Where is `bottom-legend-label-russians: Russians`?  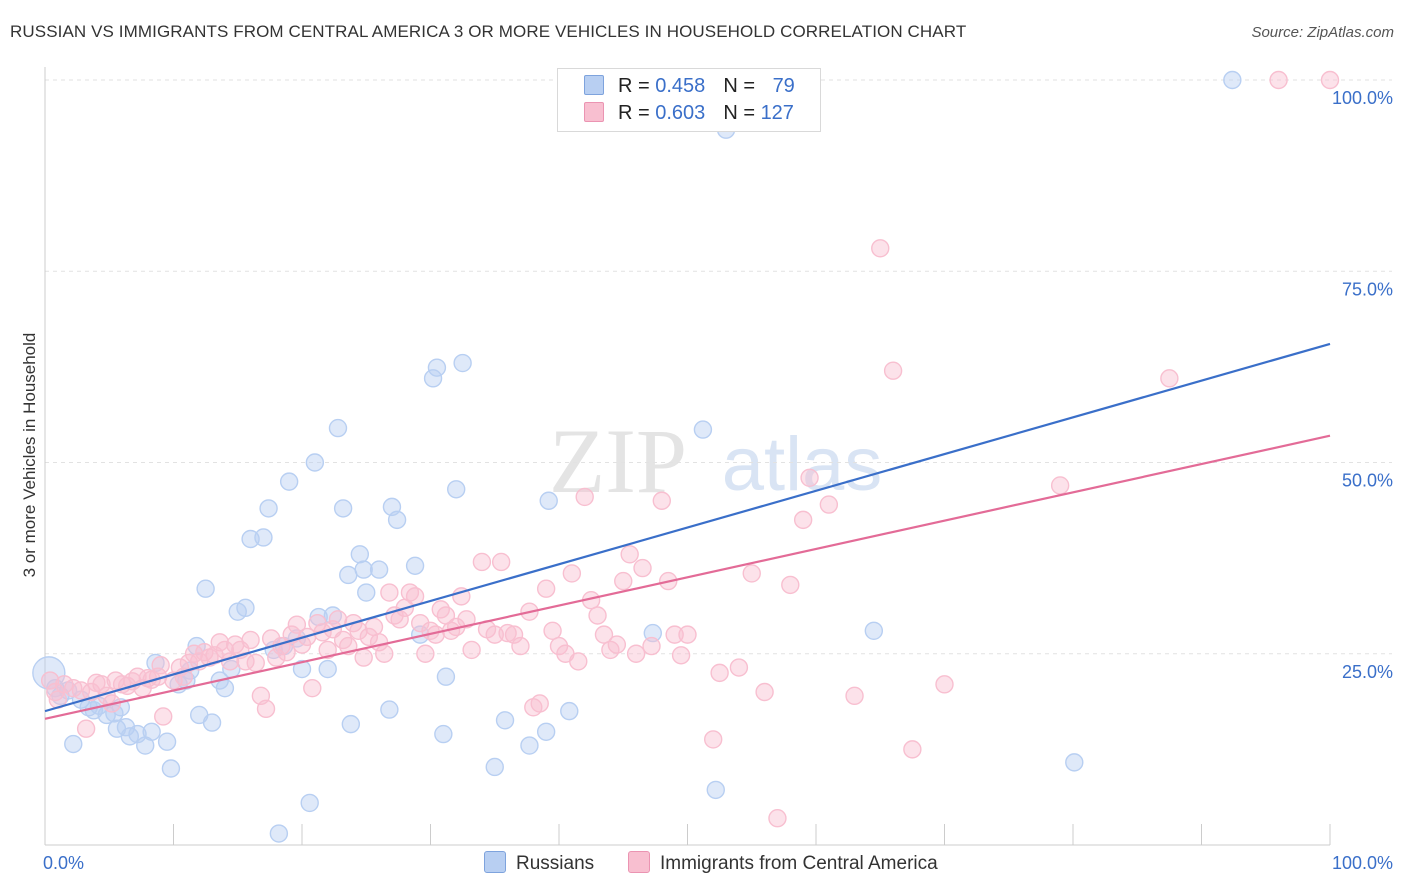 bottom-legend-label-russians: Russians is located at coordinates (555, 863).